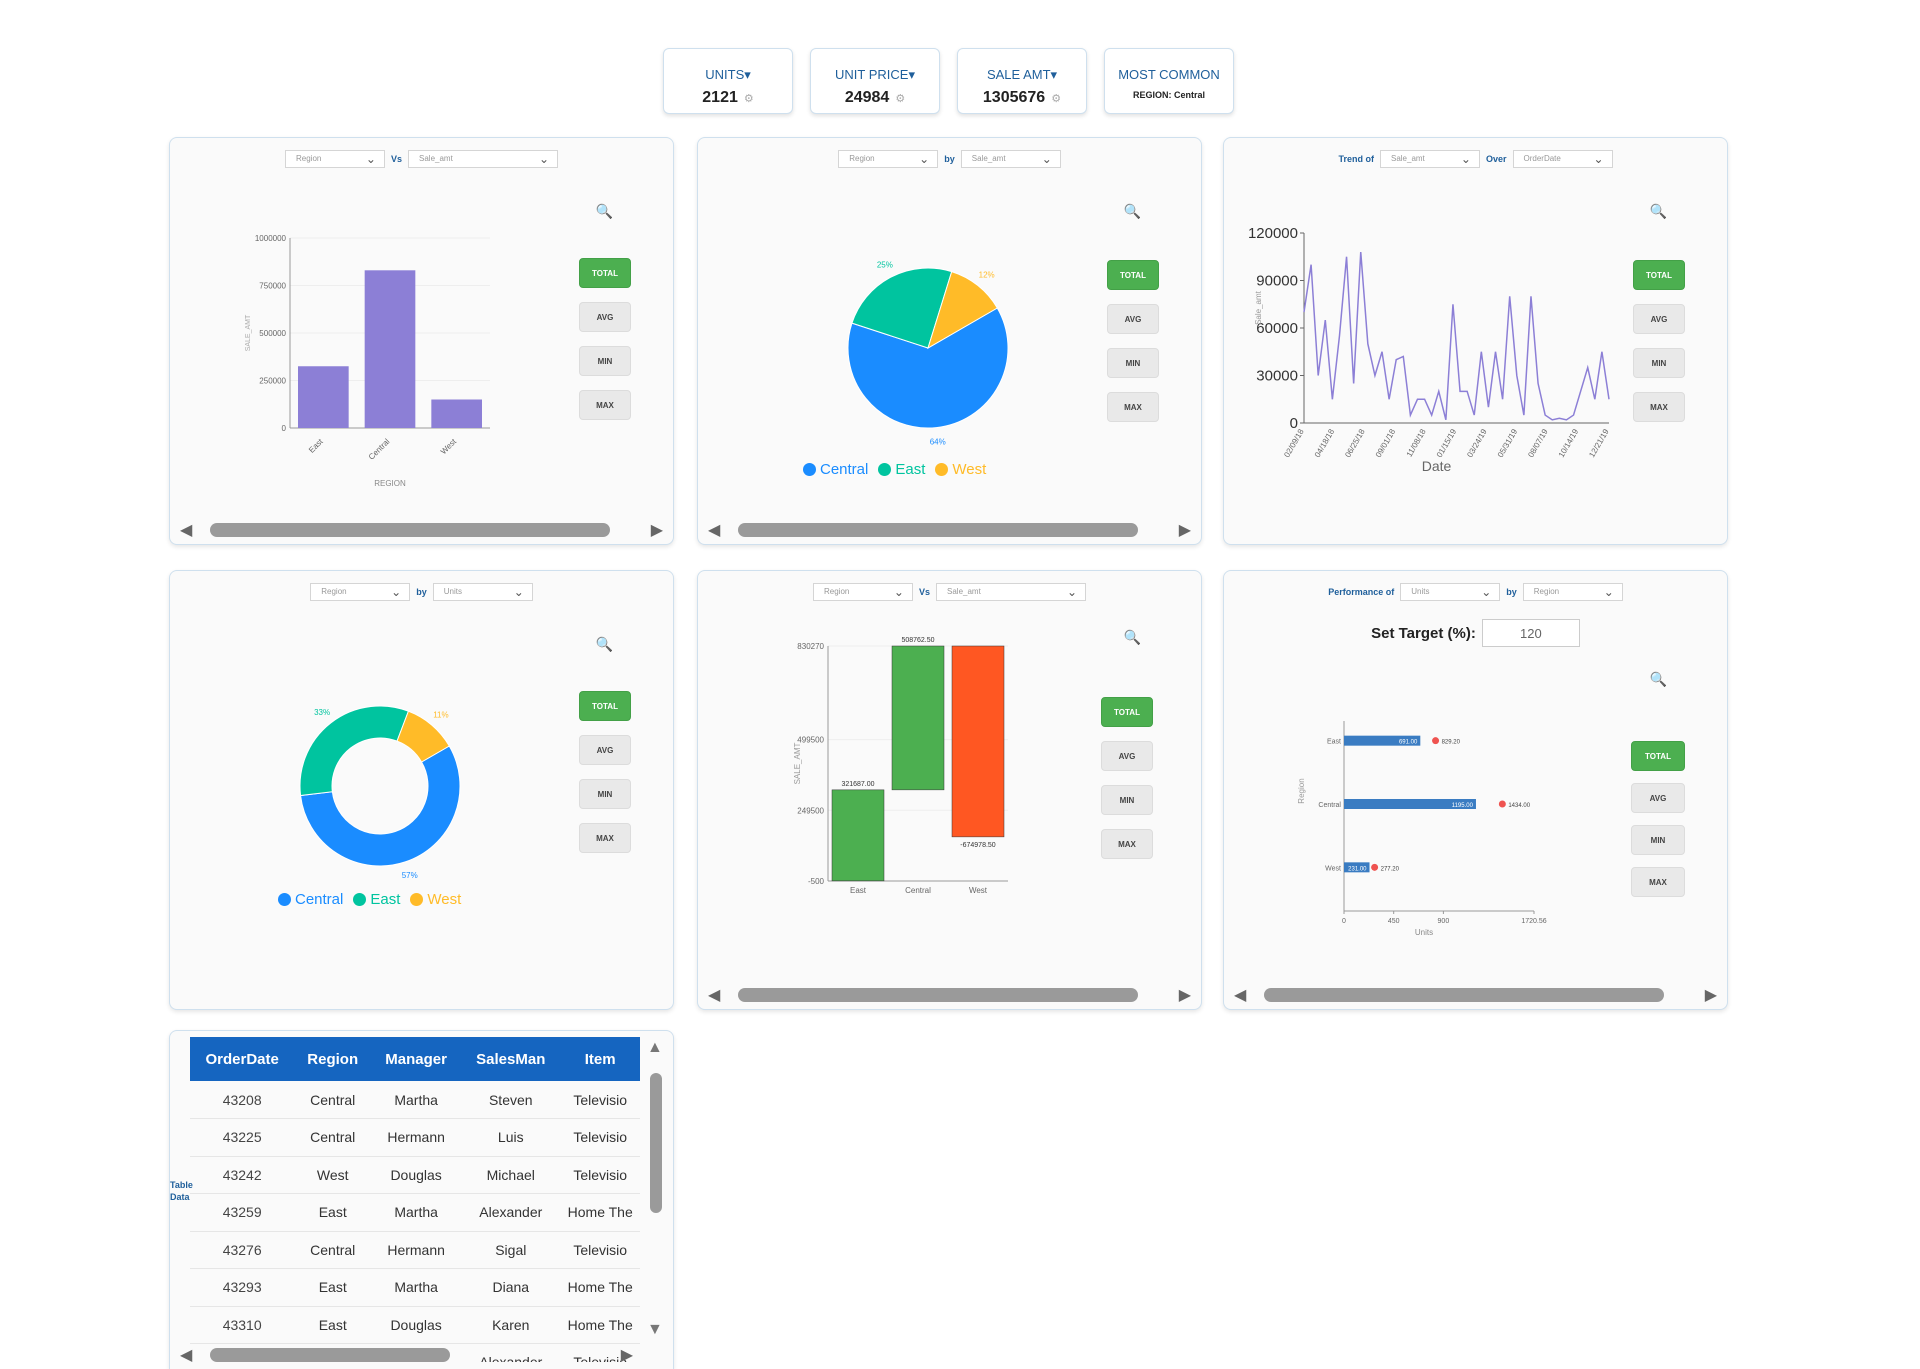 This screenshot has height=1369, width=1920. What do you see at coordinates (511, 1059) in the screenshot?
I see `column-header-salesman: SalesMan` at bounding box center [511, 1059].